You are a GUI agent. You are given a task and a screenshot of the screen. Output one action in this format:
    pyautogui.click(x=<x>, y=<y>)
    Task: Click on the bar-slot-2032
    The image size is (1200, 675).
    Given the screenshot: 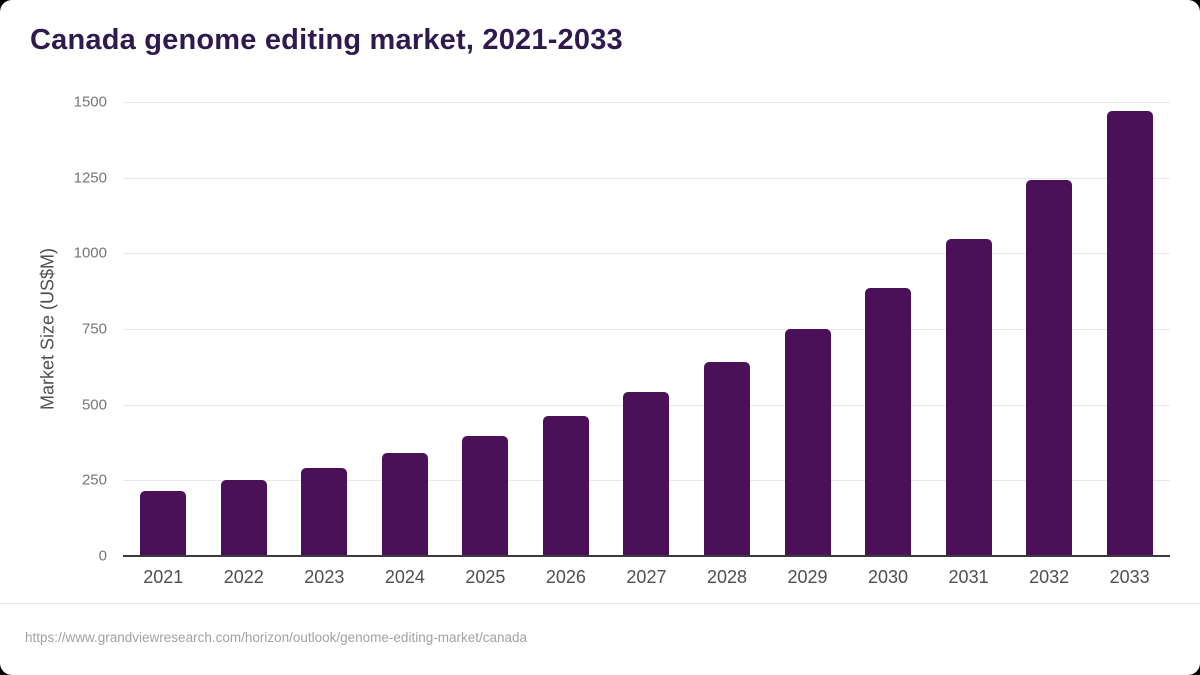 What is the action you would take?
    pyautogui.click(x=1049, y=329)
    